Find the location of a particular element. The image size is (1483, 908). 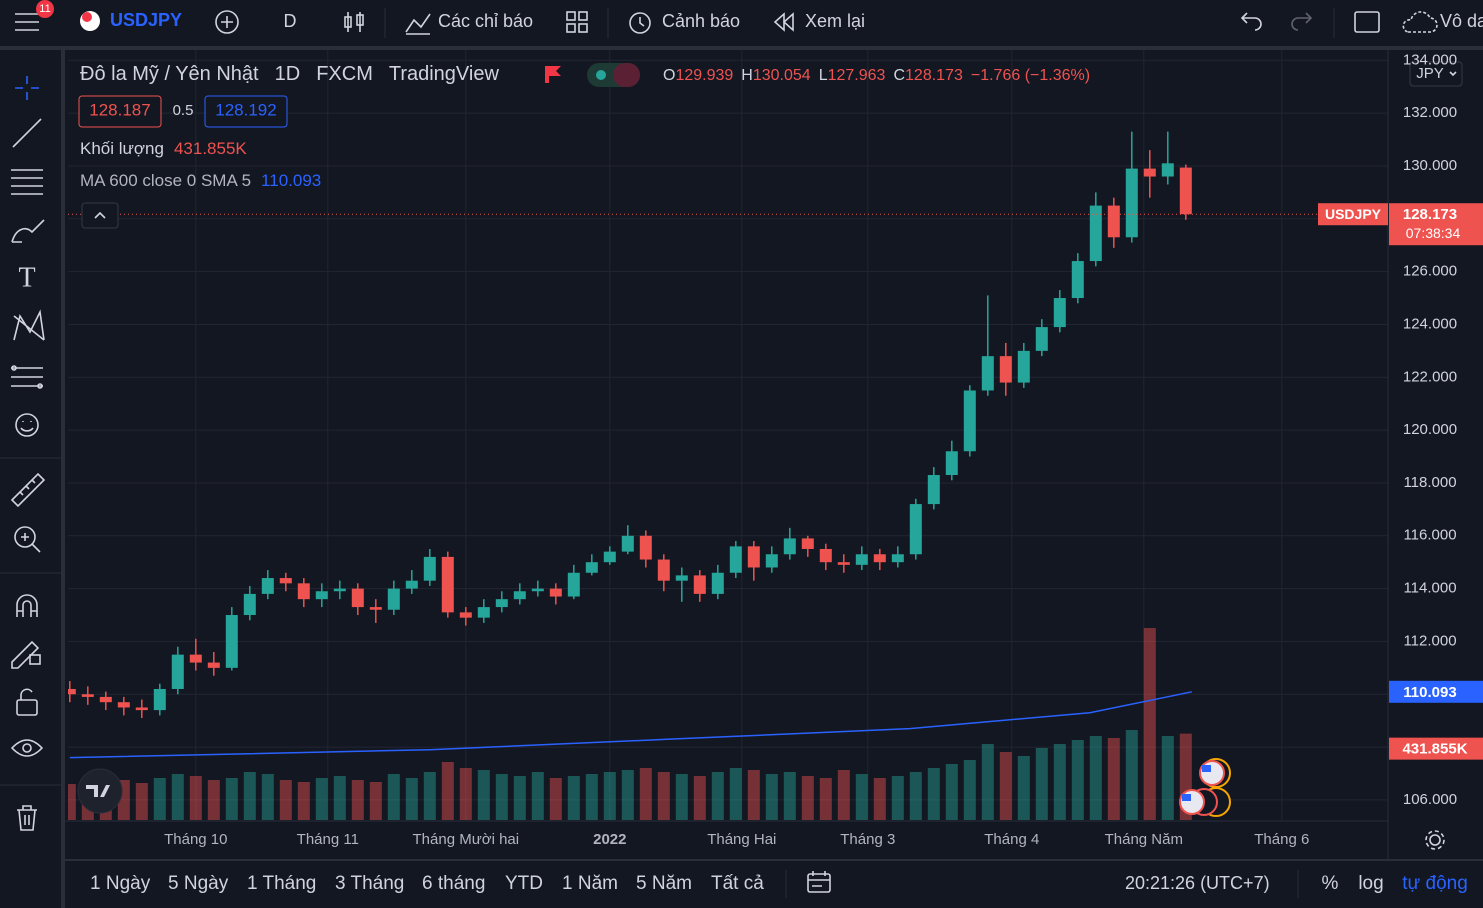

text-tool: T is located at coordinates (26, 277).